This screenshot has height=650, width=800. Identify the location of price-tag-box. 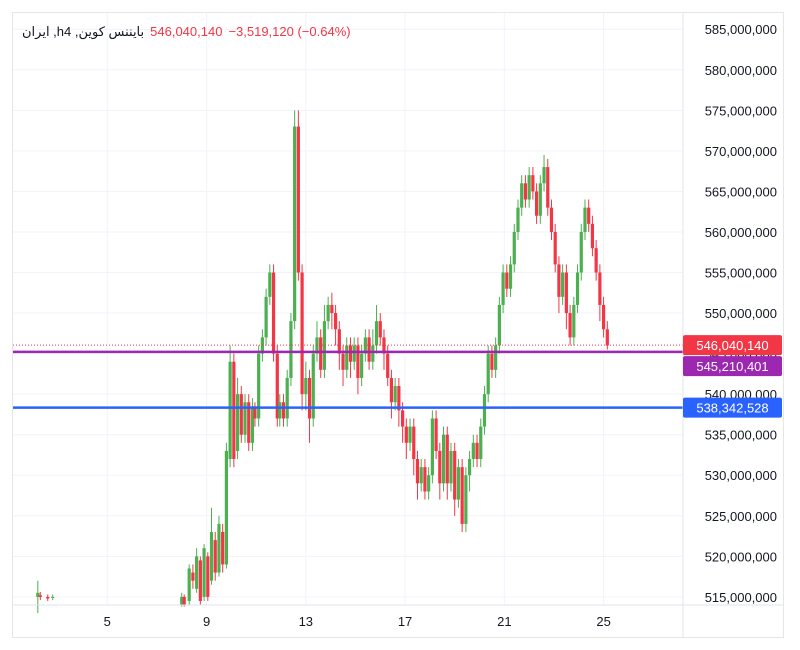
(732, 366).